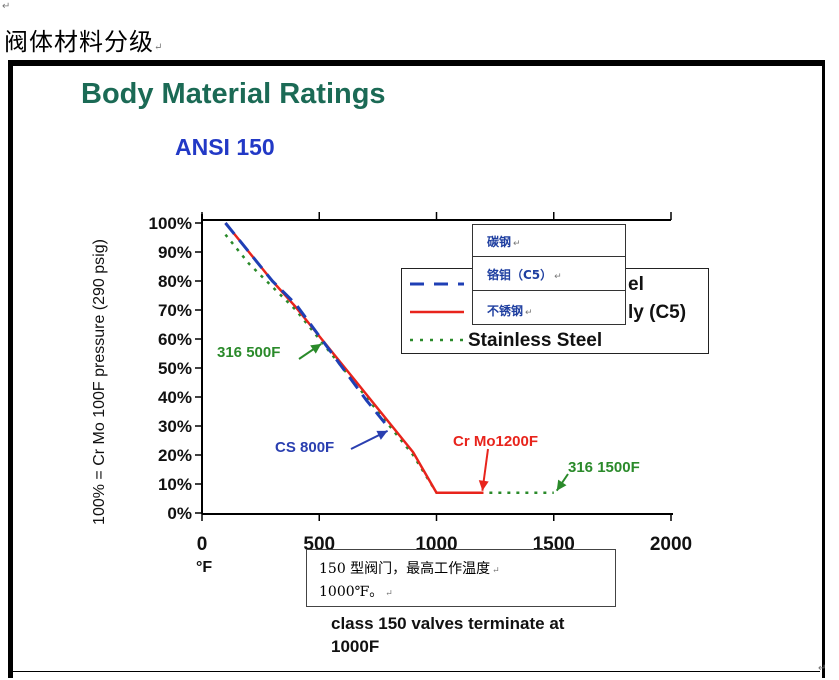  I want to click on slide-title: Body Material Ratings, so click(233, 94).